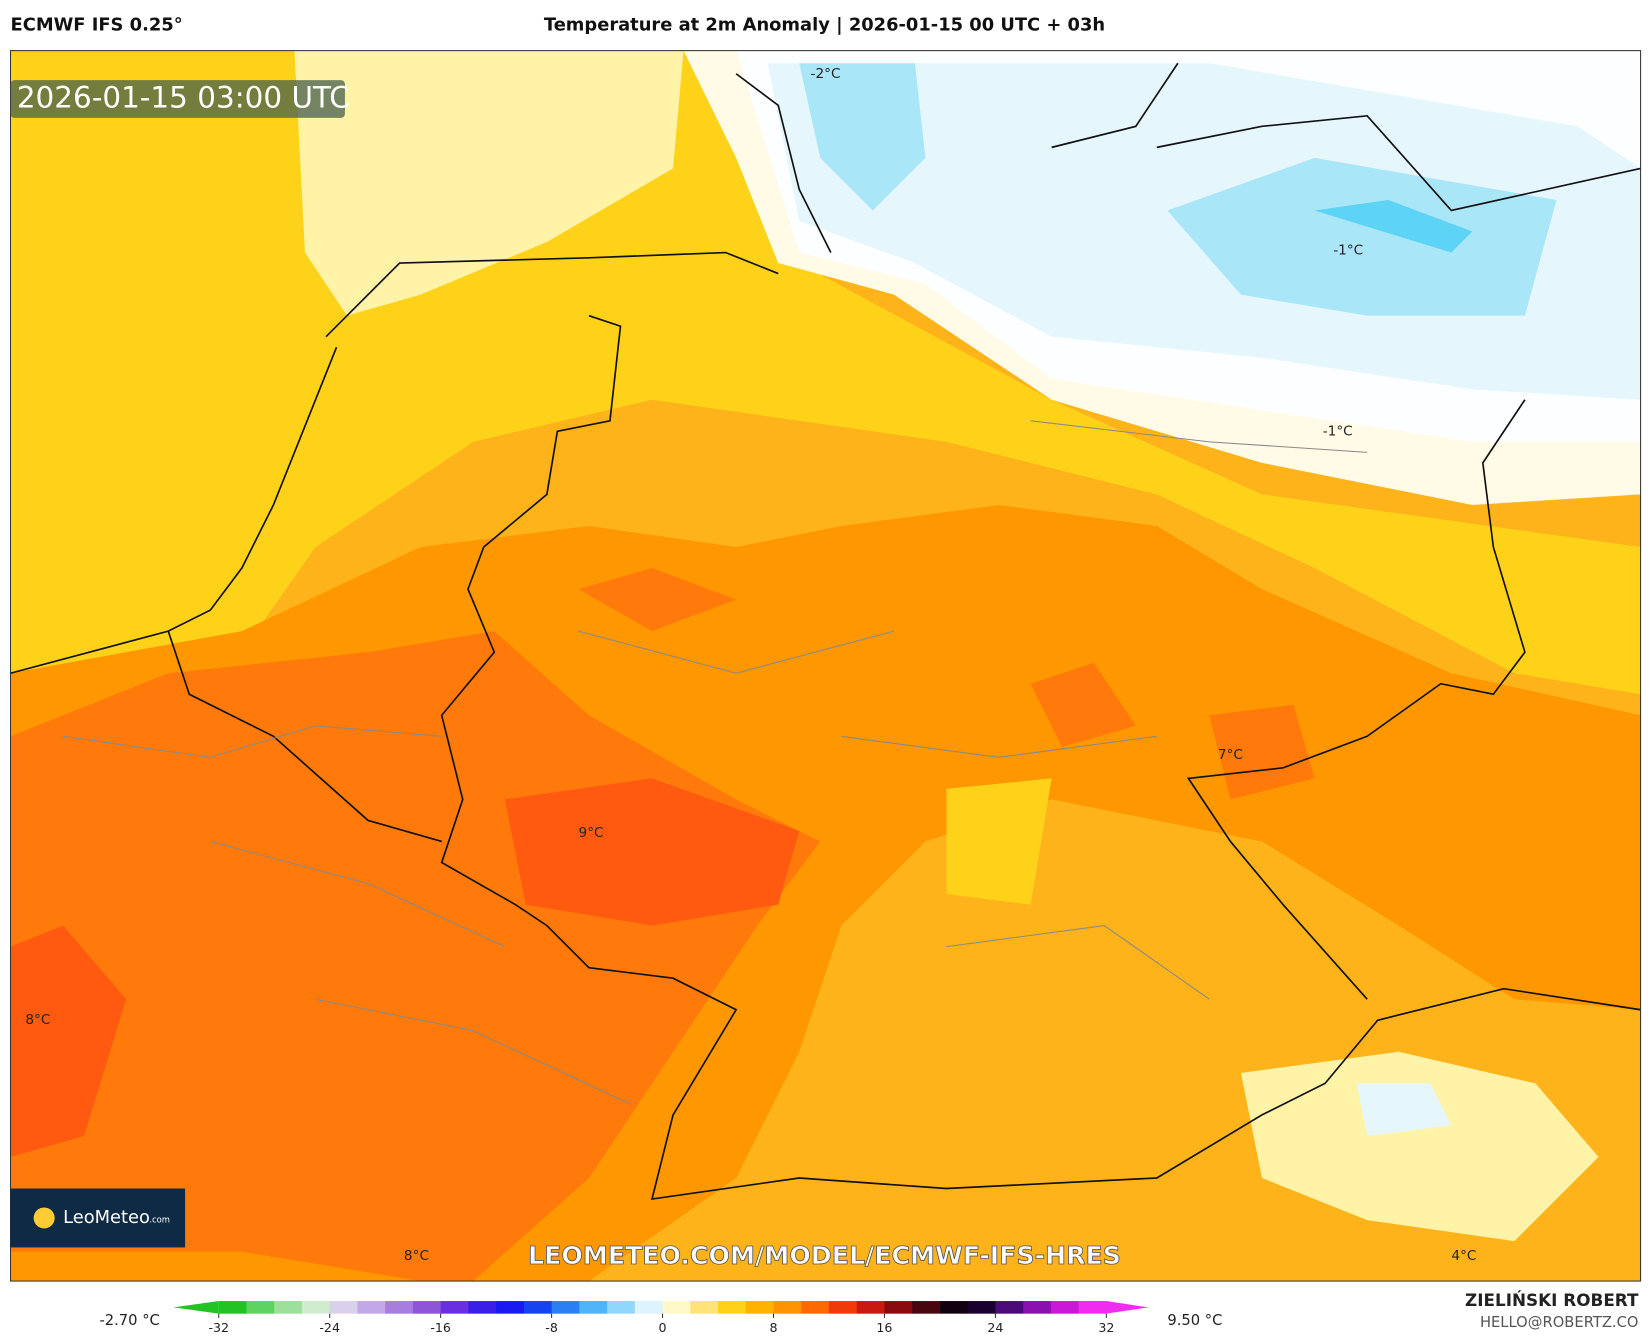 This screenshot has width=1649, height=1338. What do you see at coordinates (183, 98) in the screenshot?
I see `timestamp: 2026-01-15 03:00 UTC` at bounding box center [183, 98].